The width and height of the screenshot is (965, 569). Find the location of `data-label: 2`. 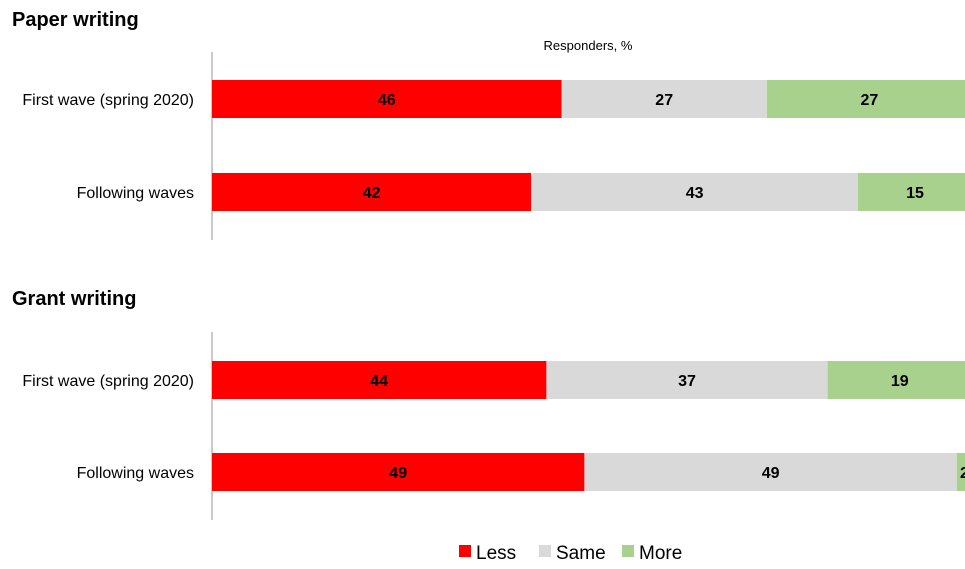

data-label: 2 is located at coordinates (962, 473).